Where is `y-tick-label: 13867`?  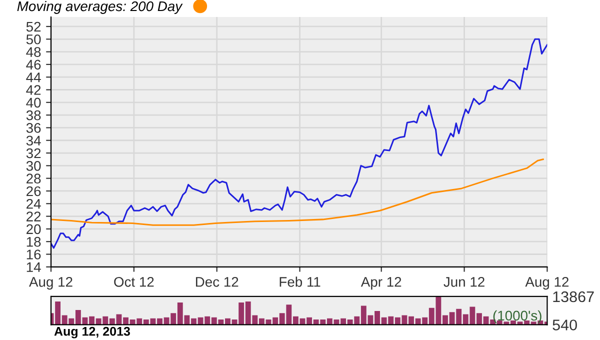 y-tick-label: 13867 is located at coordinates (573, 296).